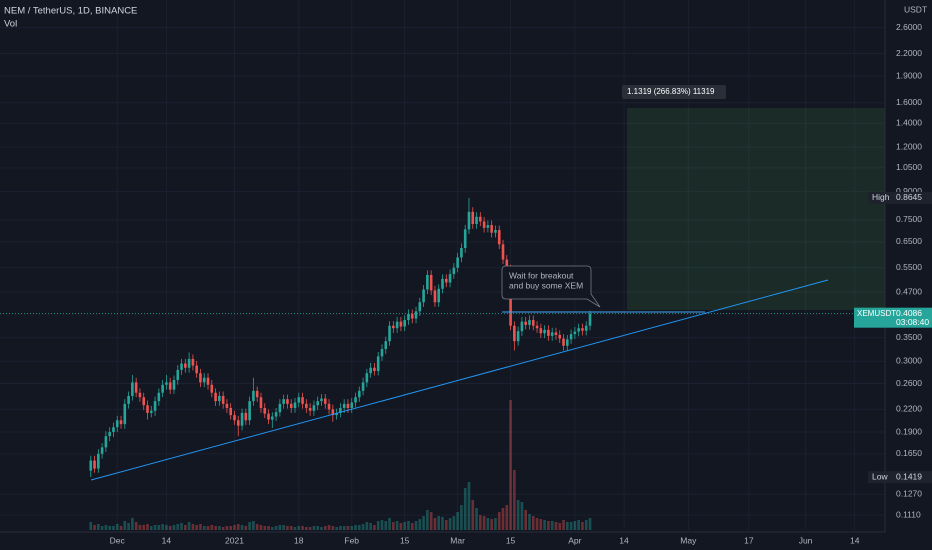  Describe the element at coordinates (912, 322) in the screenshot. I see `countdown: 03:08:40` at that location.